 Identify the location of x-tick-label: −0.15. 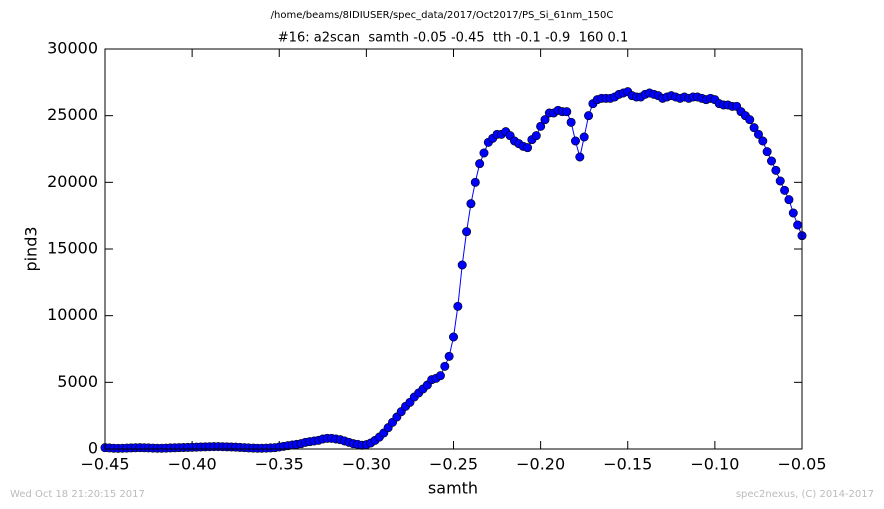
(627, 464).